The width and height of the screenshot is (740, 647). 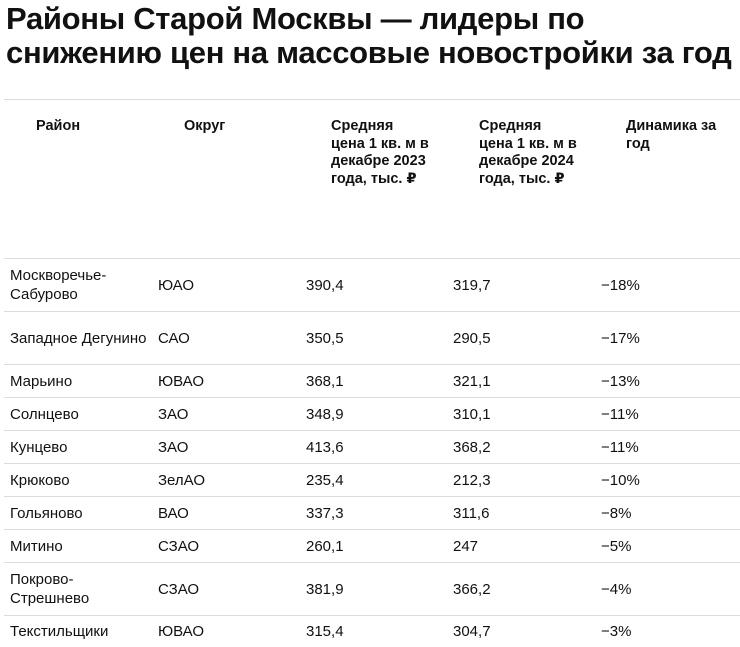 I want to click on cell-change: −5%, so click(x=616, y=546).